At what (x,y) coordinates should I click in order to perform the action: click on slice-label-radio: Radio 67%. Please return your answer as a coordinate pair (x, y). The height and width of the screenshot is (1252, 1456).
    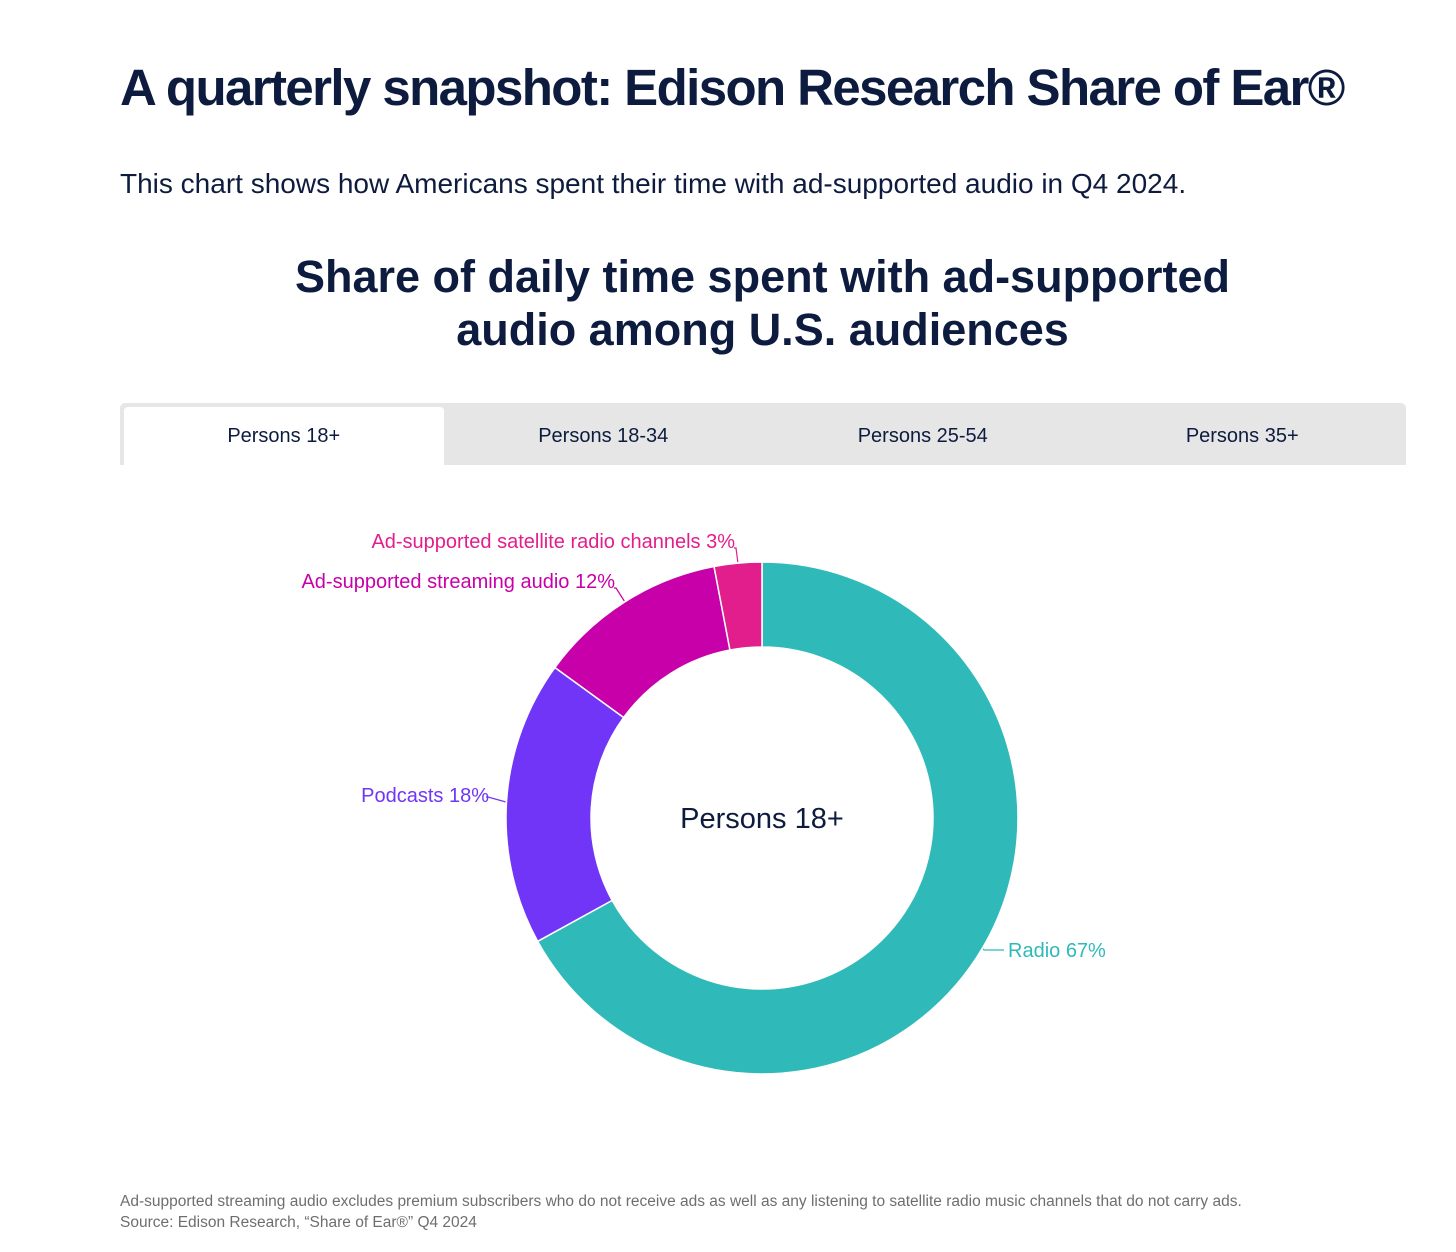
    Looking at the image, I should click on (1057, 951).